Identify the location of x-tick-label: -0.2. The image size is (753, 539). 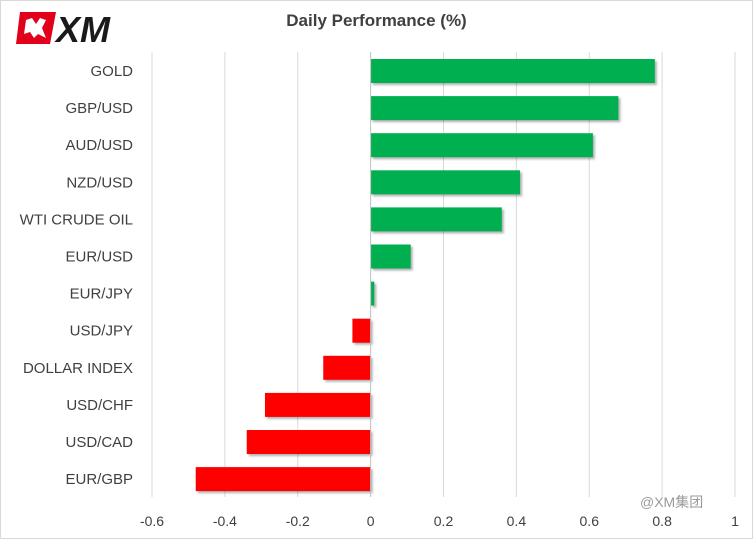
(298, 521).